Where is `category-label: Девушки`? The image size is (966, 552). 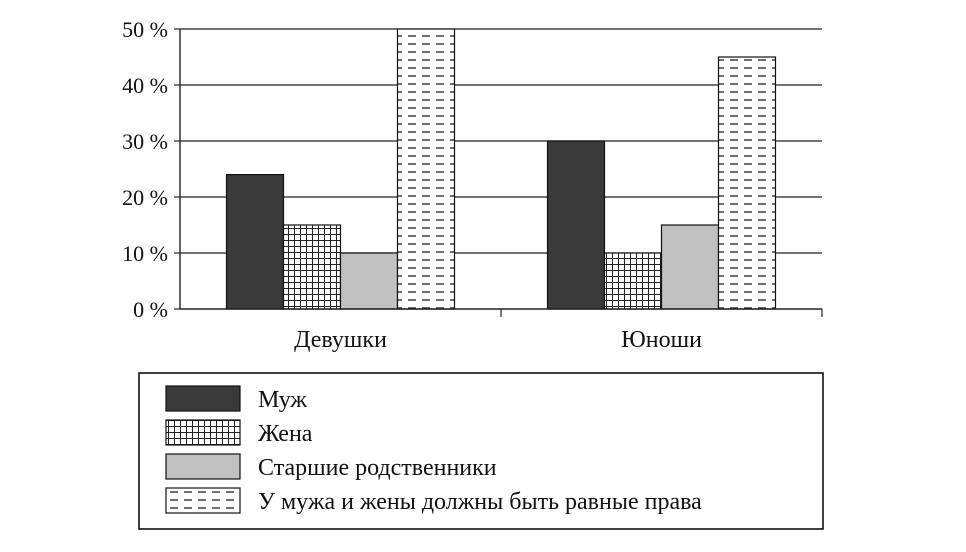
category-label: Девушки is located at coordinates (340, 340).